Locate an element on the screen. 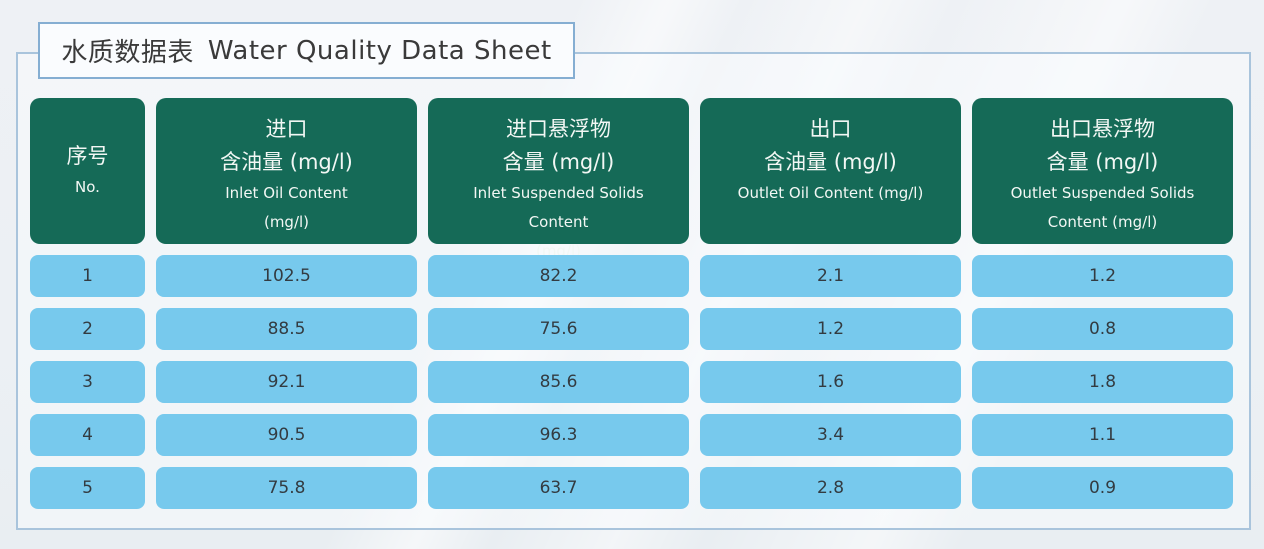 The width and height of the screenshot is (1264, 549). outlet-oil-cell: 1.6 is located at coordinates (830, 382).